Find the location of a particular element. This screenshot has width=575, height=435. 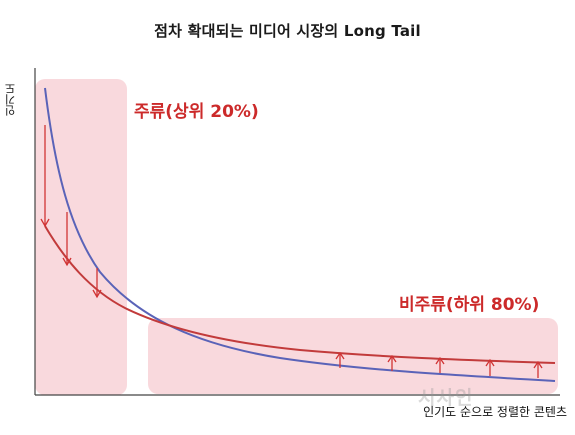

down-arrow-3-head is located at coordinates (97, 294).